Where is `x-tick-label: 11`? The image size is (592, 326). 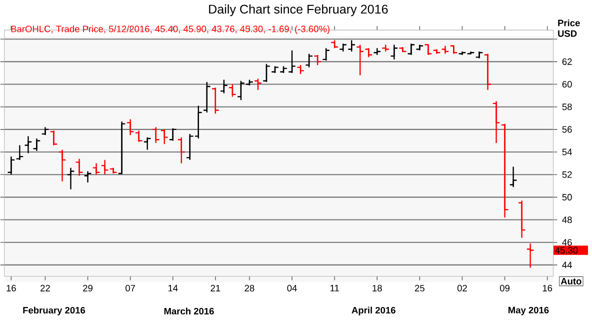
x-tick-label: 11 is located at coordinates (334, 288).